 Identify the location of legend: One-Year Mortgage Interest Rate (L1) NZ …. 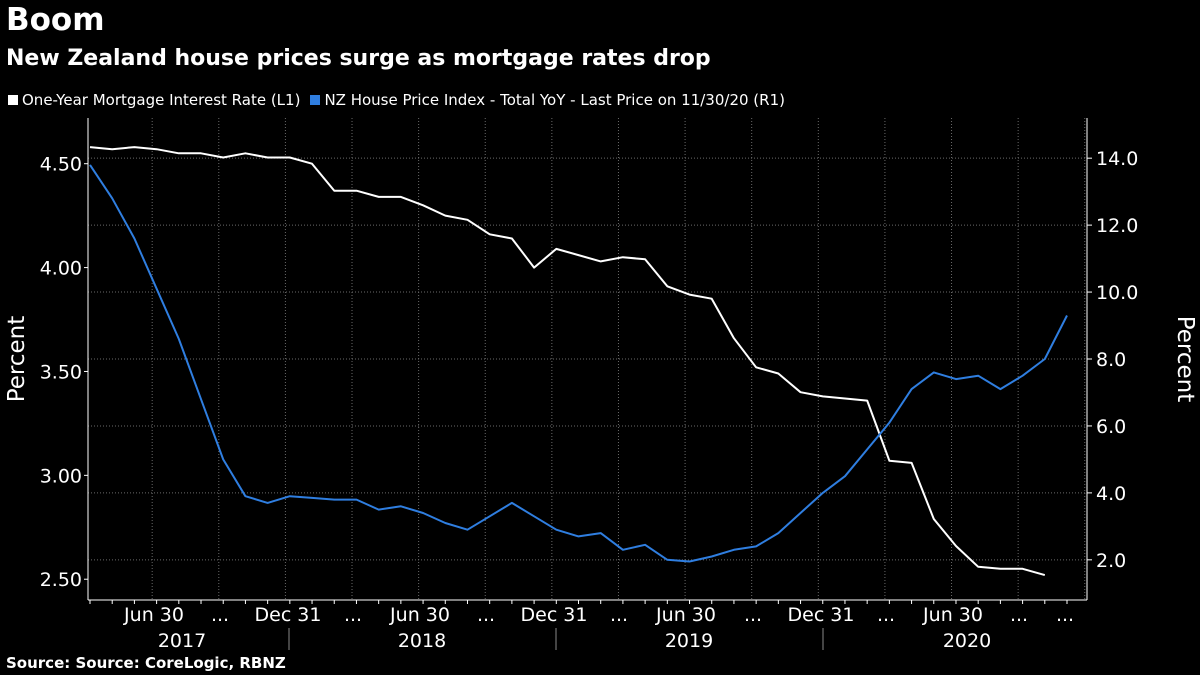
(401, 100).